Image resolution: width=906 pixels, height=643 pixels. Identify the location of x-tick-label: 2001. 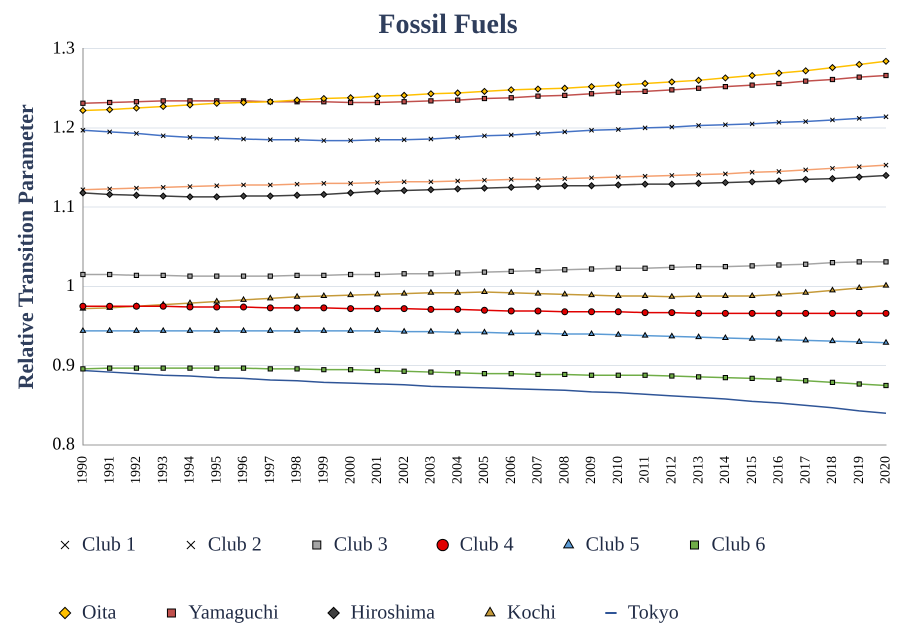
(378, 470).